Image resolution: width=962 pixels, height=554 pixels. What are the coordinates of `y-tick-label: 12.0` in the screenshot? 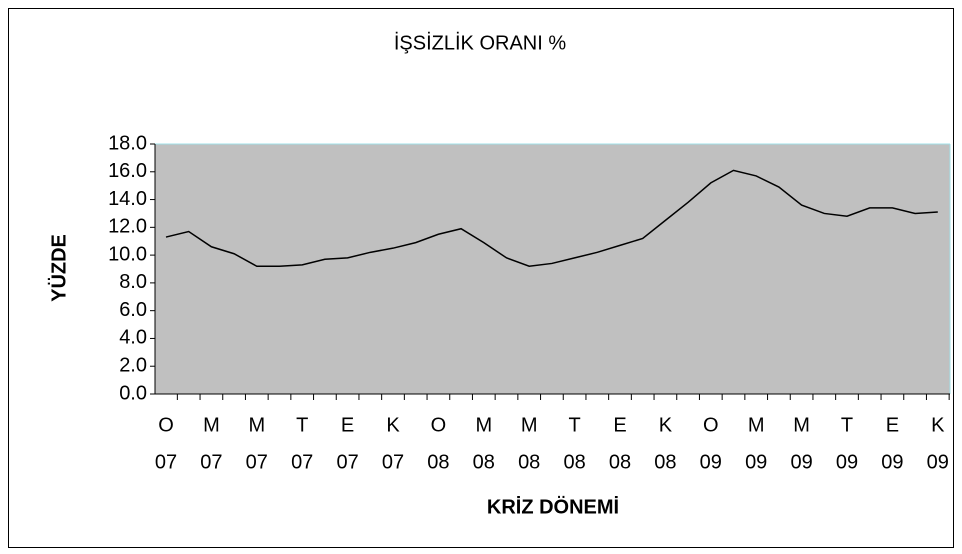 It's located at (127, 227).